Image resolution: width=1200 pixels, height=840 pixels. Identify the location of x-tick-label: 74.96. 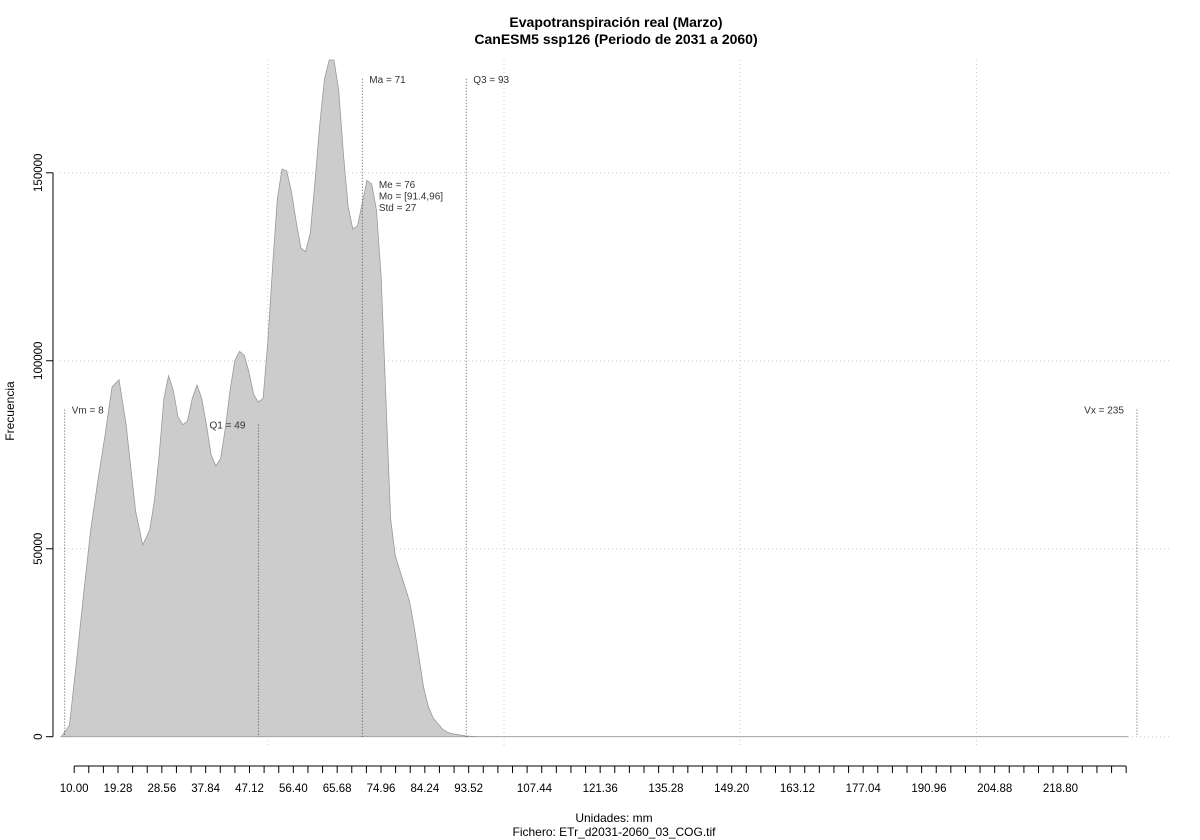
(381, 789).